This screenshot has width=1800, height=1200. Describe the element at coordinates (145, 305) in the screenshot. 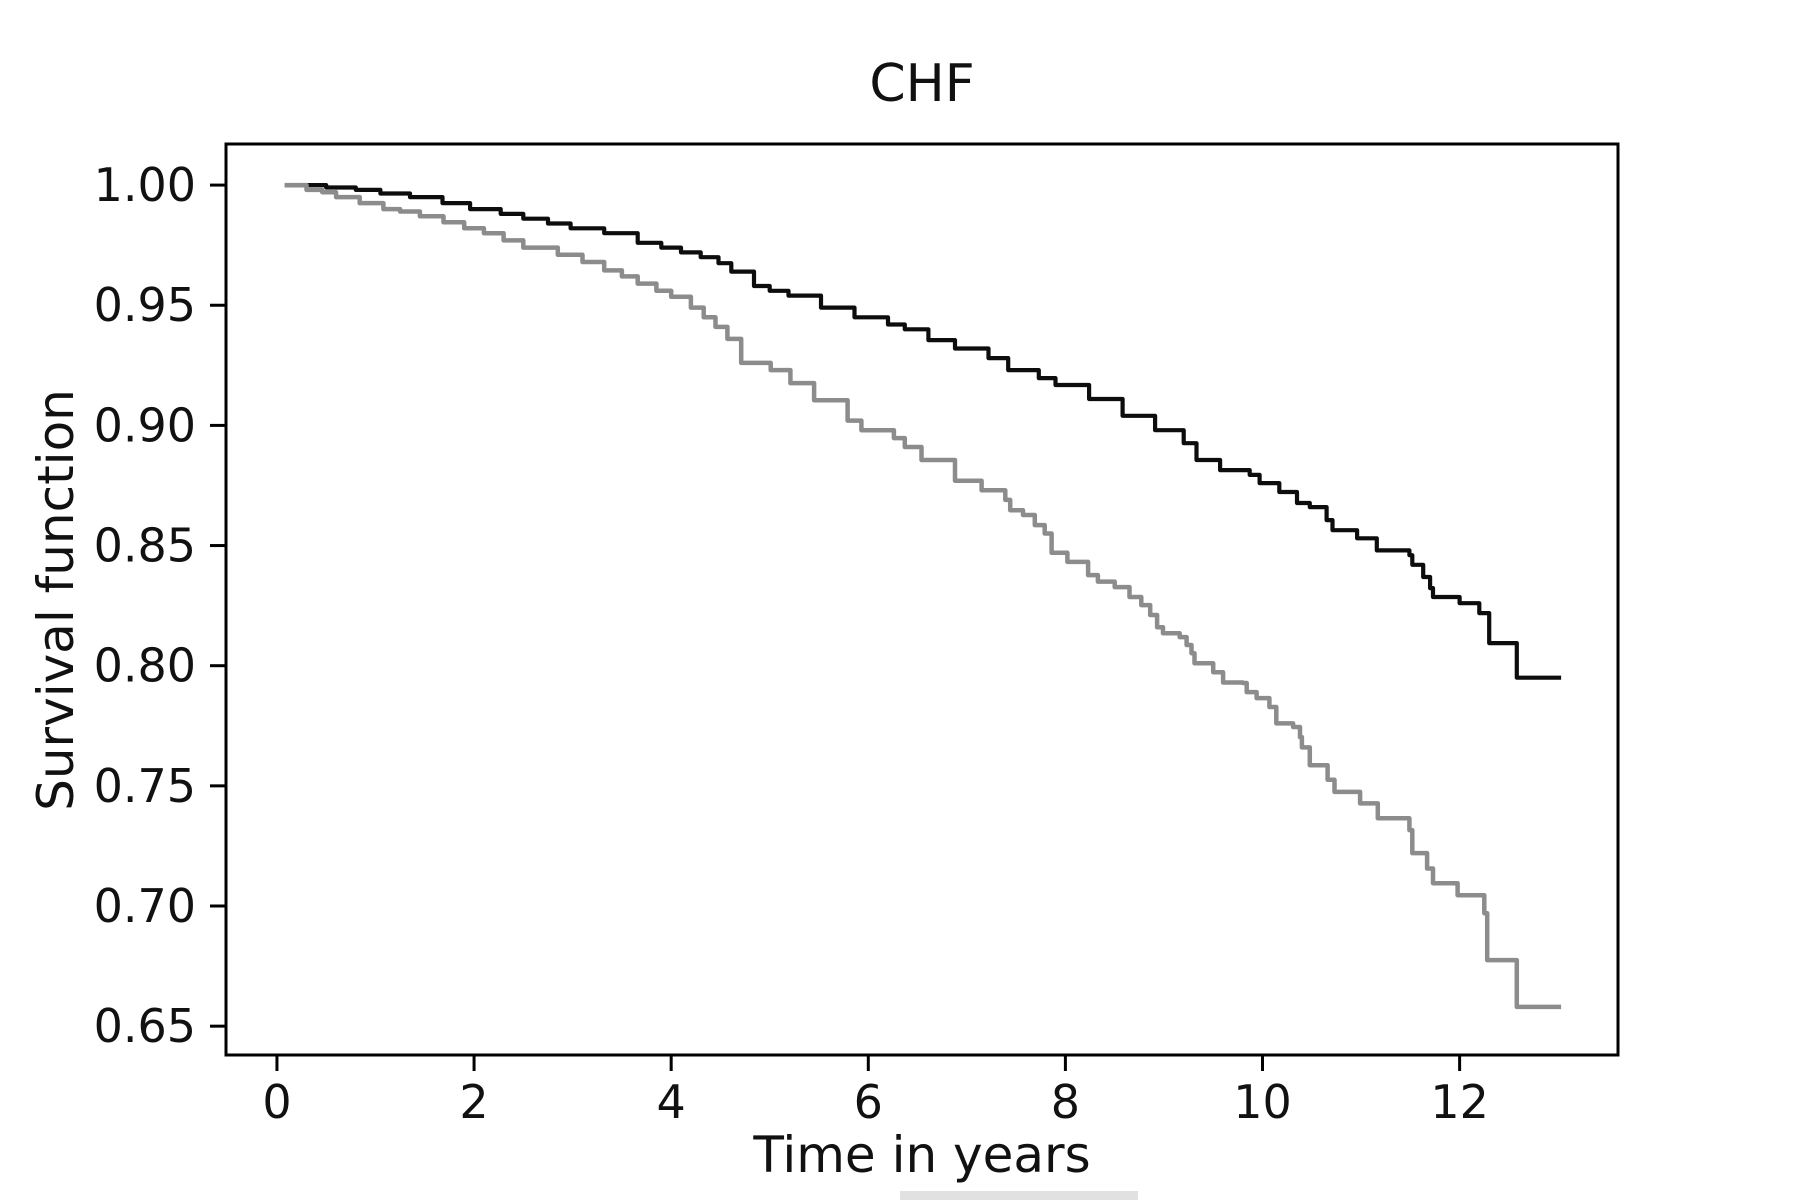

I see `y-tick-label: 0.95` at that location.